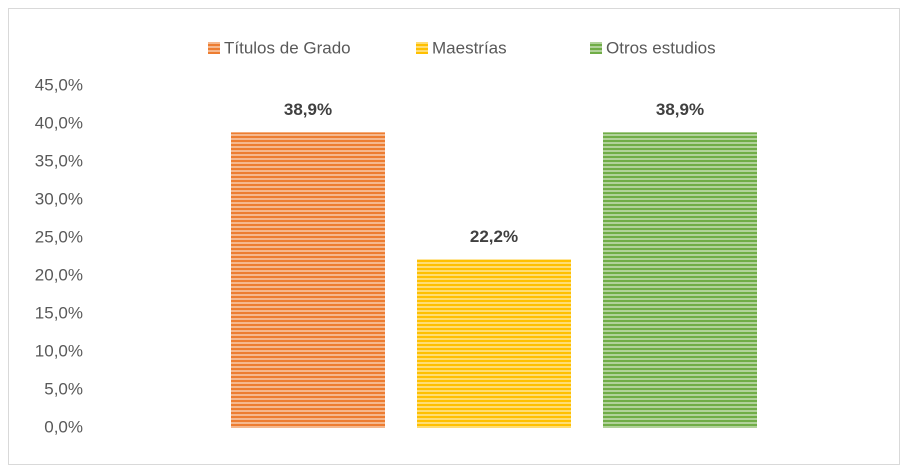  I want to click on legend-label: Títulos de Grado, so click(287, 47).